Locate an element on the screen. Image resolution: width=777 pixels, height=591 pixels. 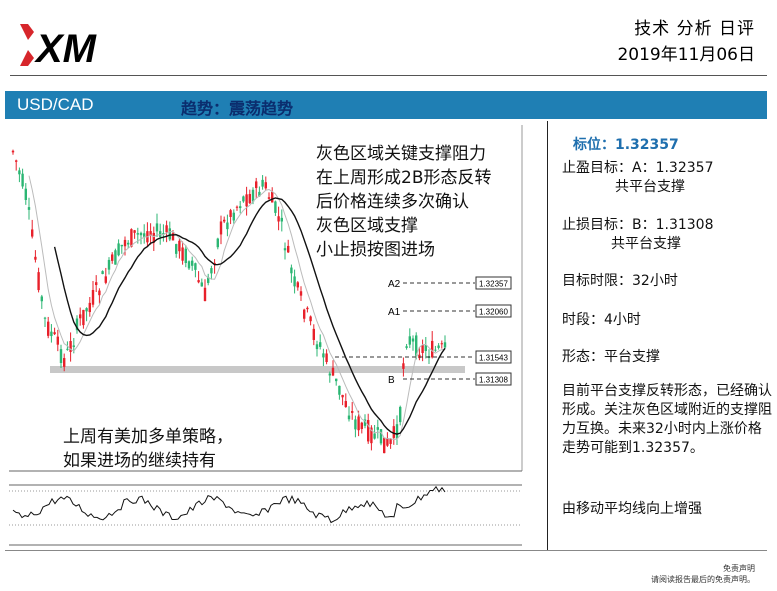
logo-text: XM is located at coordinates (66, 46).